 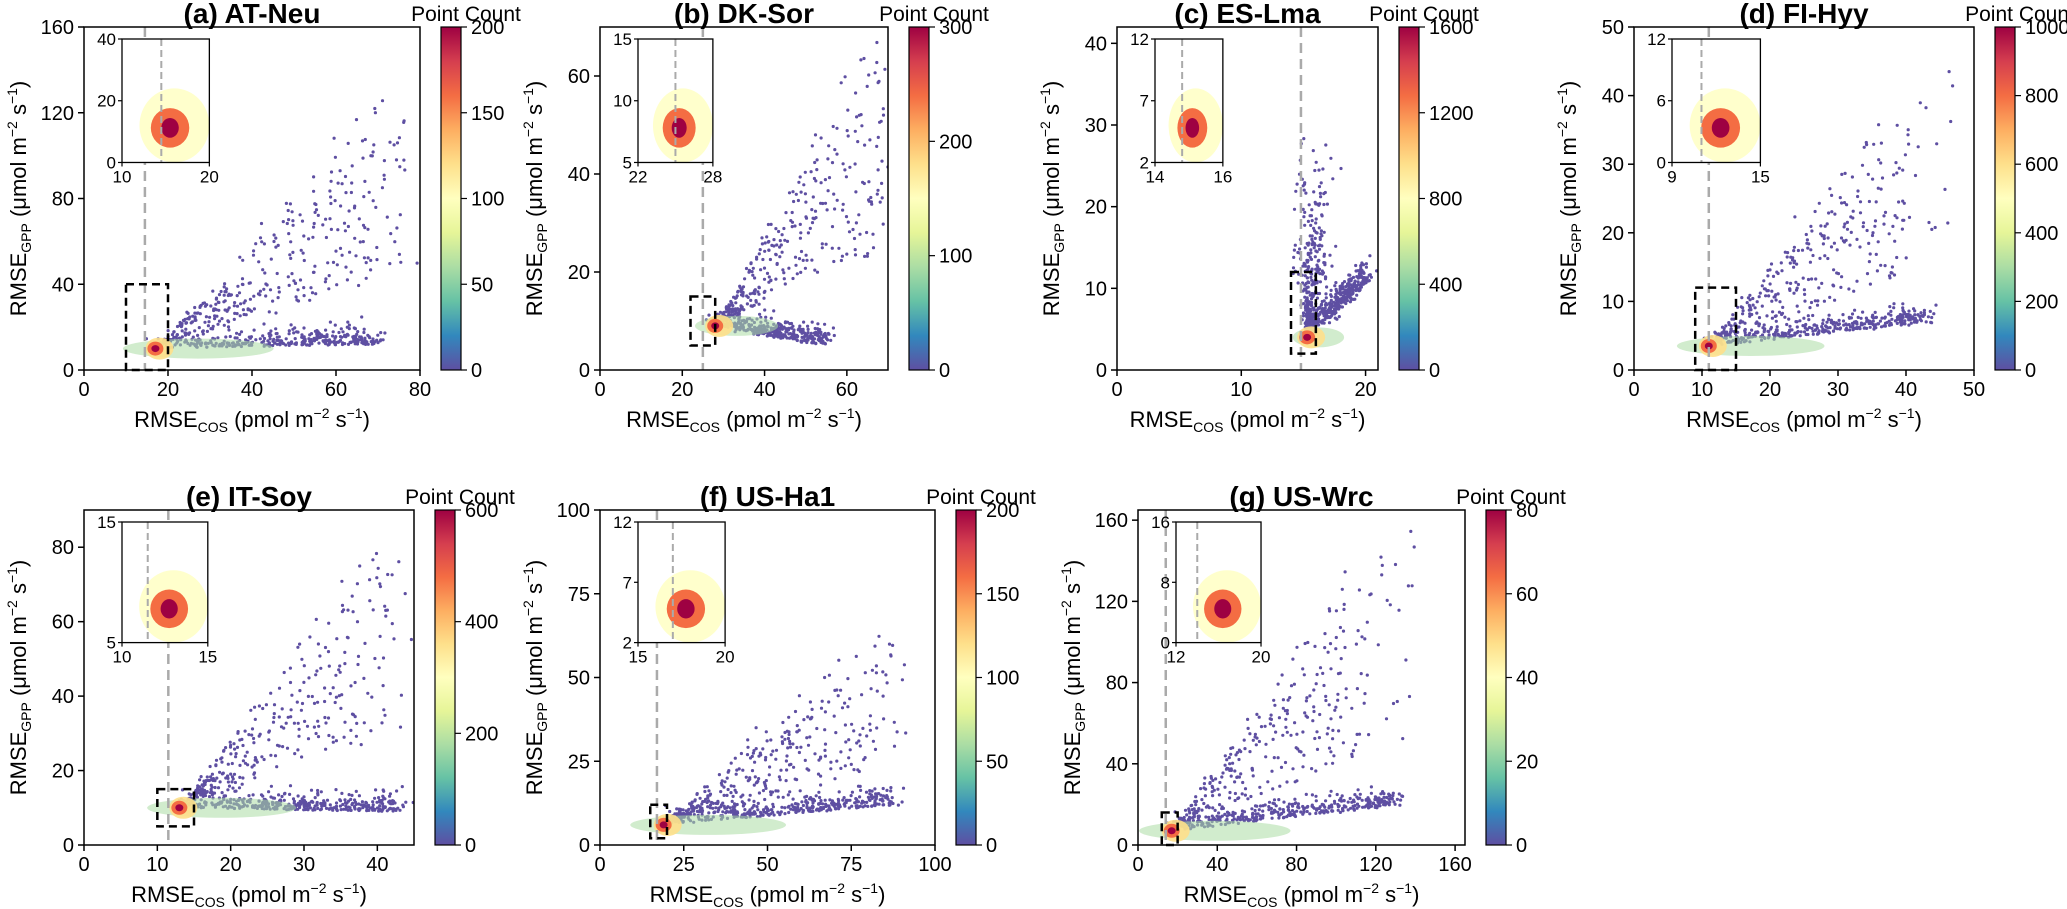 I want to click on density-core, so click(x=1318, y=337).